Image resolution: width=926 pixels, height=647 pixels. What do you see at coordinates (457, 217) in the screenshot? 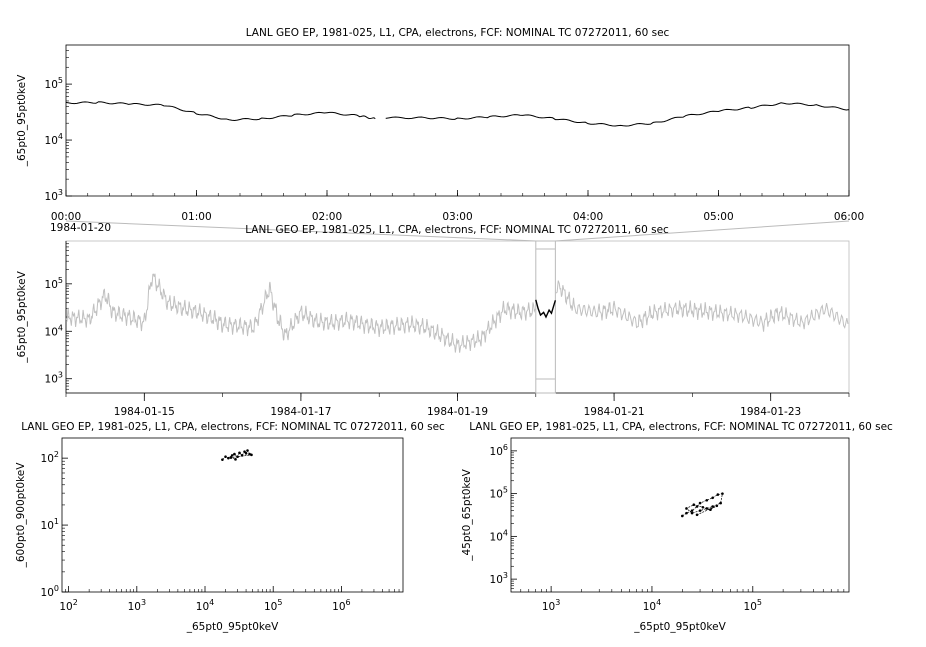
I see `x-tick-label: 03:00` at bounding box center [457, 217].